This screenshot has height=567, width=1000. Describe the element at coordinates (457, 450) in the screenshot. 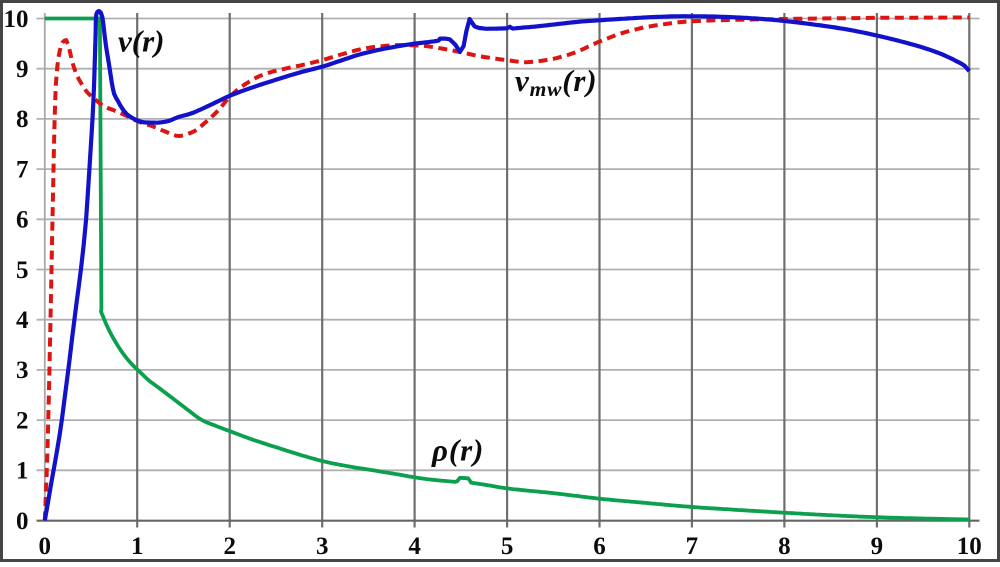

I see `svg-text: ρ(r)` at that location.